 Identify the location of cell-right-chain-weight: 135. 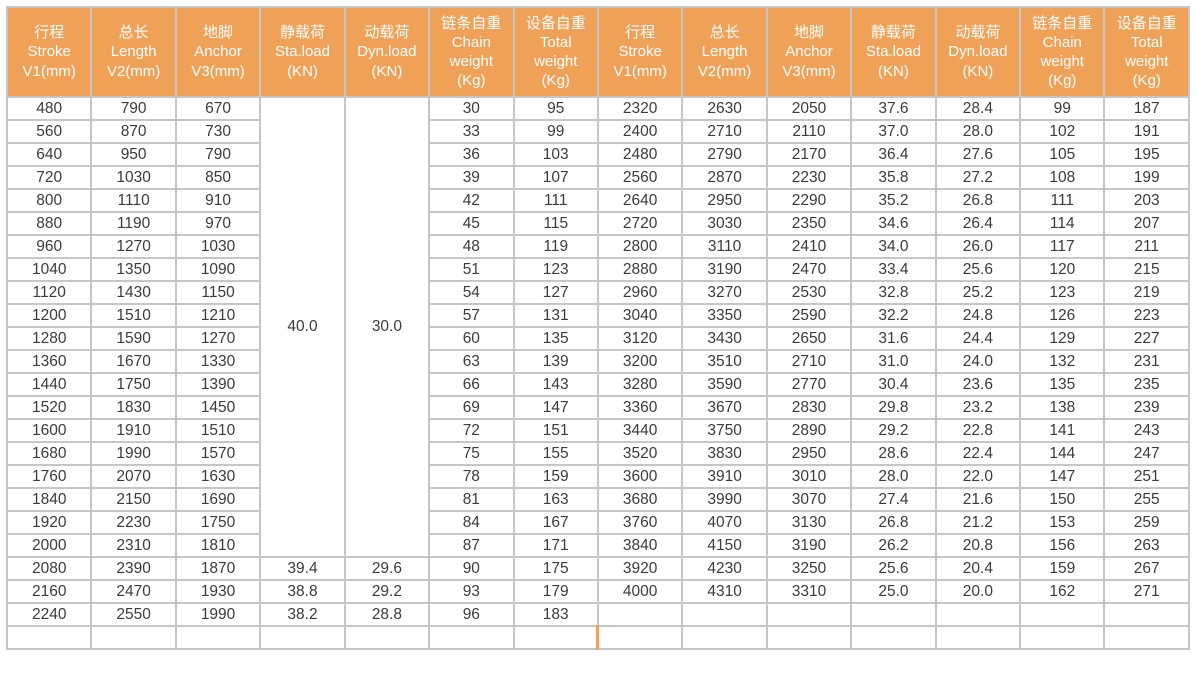
(1062, 384).